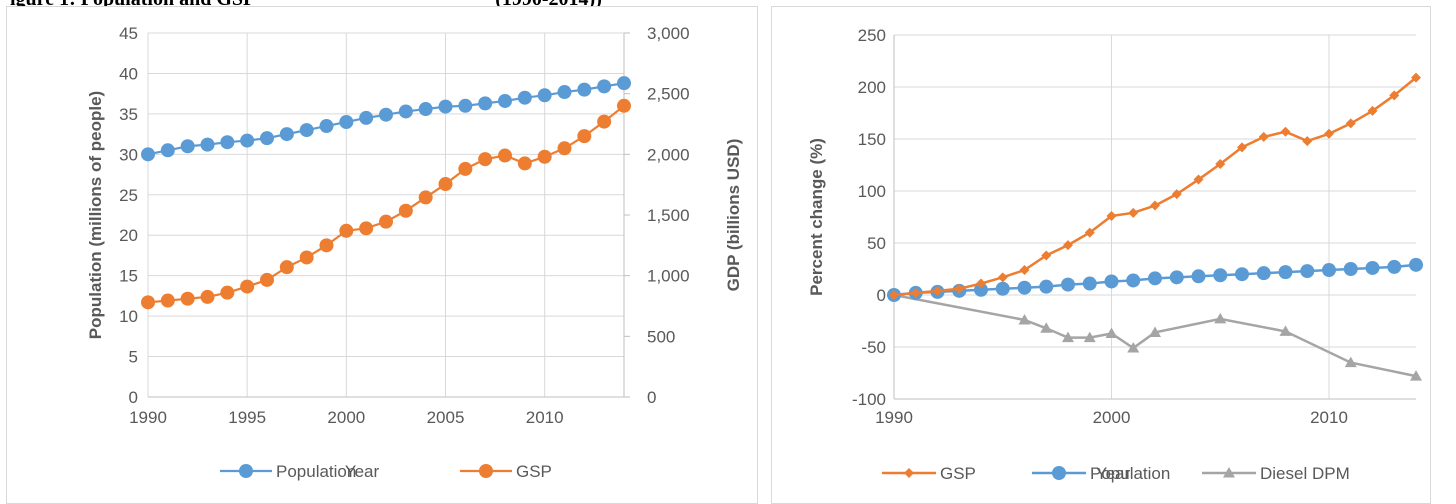 Image resolution: width=1456 pixels, height=504 pixels. What do you see at coordinates (133, 397) in the screenshot?
I see `y-tick-label: 0` at bounding box center [133, 397].